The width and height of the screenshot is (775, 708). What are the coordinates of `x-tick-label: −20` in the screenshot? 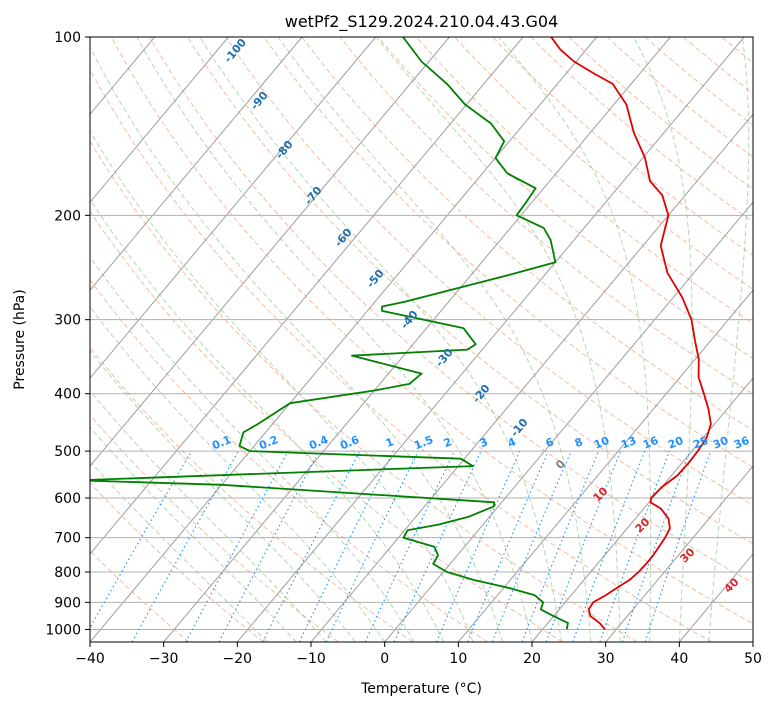 It's located at (238, 659).